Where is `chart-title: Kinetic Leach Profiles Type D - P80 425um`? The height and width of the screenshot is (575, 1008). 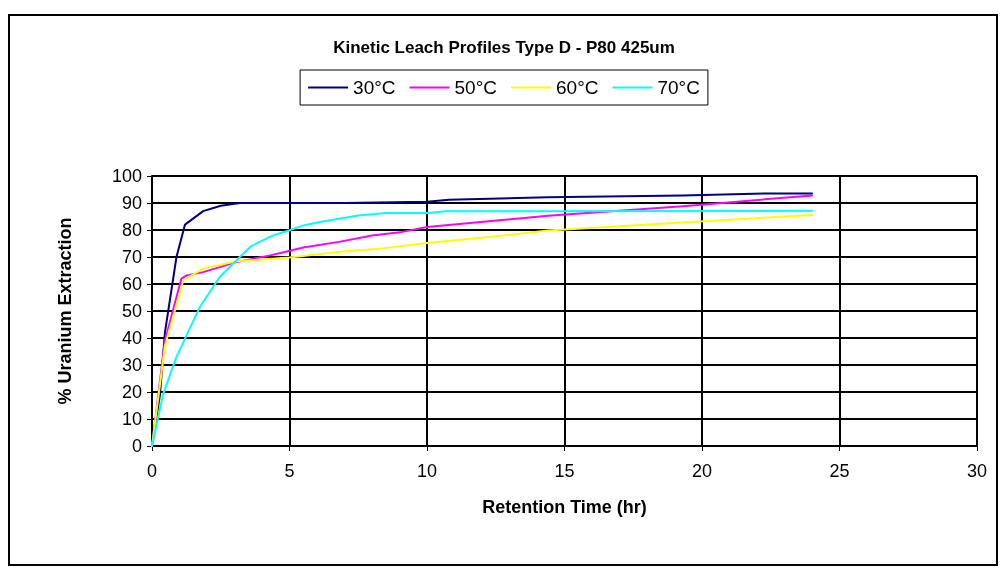
chart-title: Kinetic Leach Profiles Type D - P80 425um is located at coordinates (504, 47).